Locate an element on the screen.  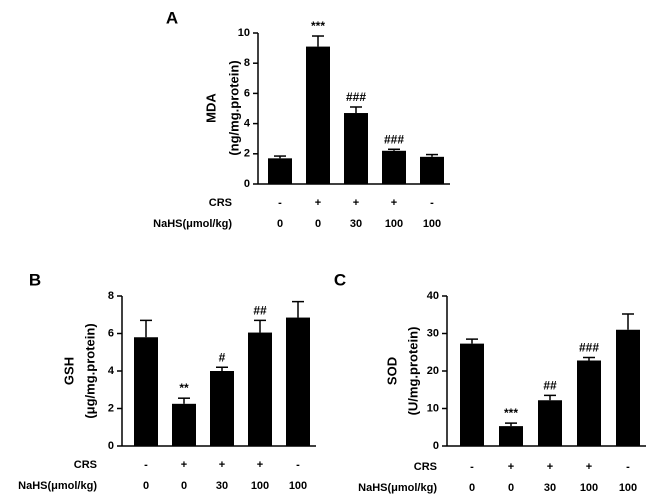
panel-b-tick-label: 4 is located at coordinates (111, 371).